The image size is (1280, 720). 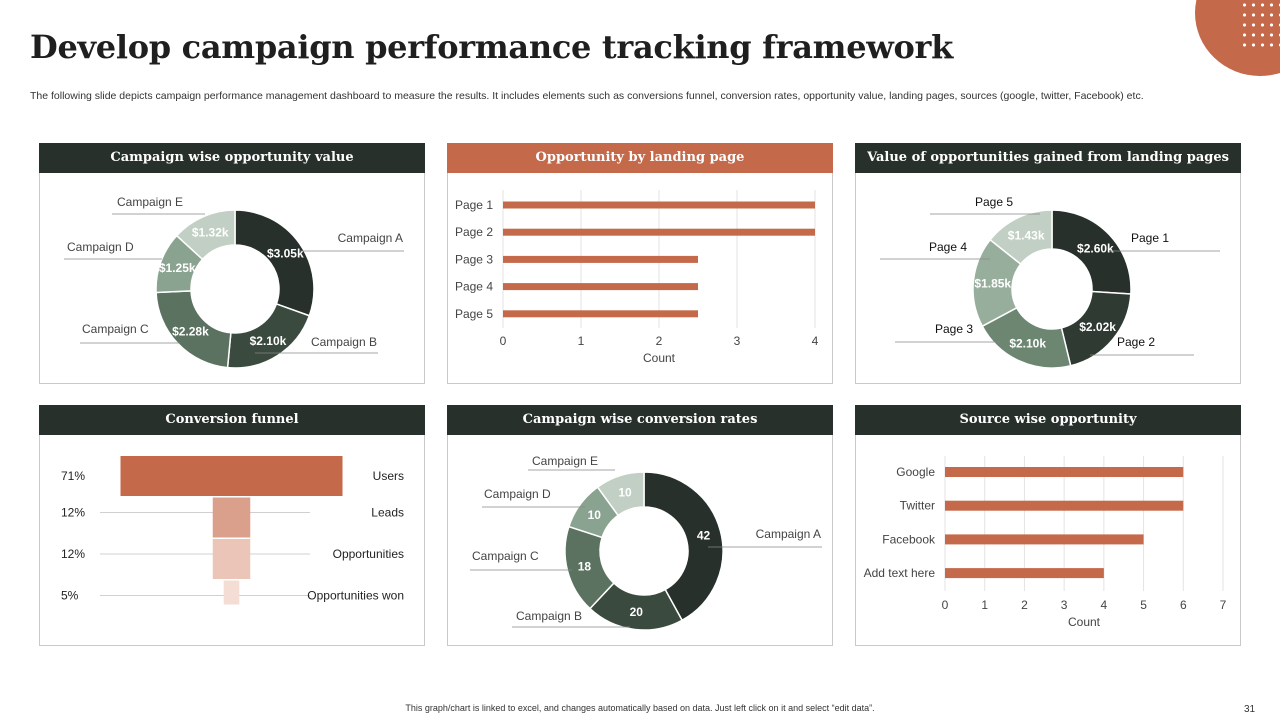 I want to click on opportunity-label-campaign-e: Campaign E, so click(x=150, y=202).